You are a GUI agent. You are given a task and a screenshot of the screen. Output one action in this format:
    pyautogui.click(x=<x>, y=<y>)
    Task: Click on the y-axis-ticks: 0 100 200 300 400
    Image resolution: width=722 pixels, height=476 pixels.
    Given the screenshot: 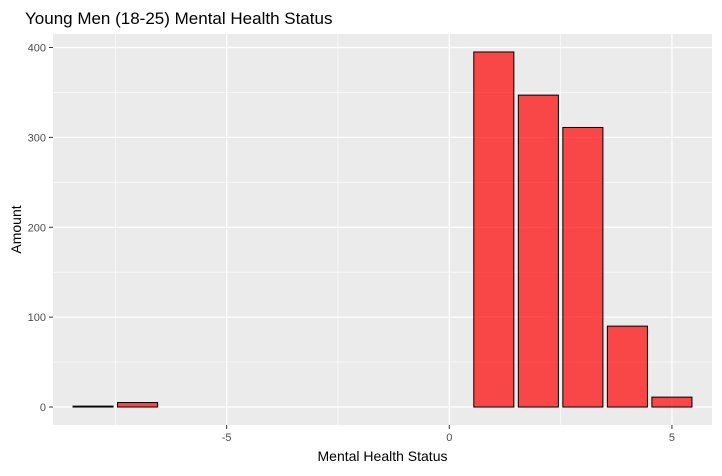 What is the action you would take?
    pyautogui.click(x=40, y=228)
    